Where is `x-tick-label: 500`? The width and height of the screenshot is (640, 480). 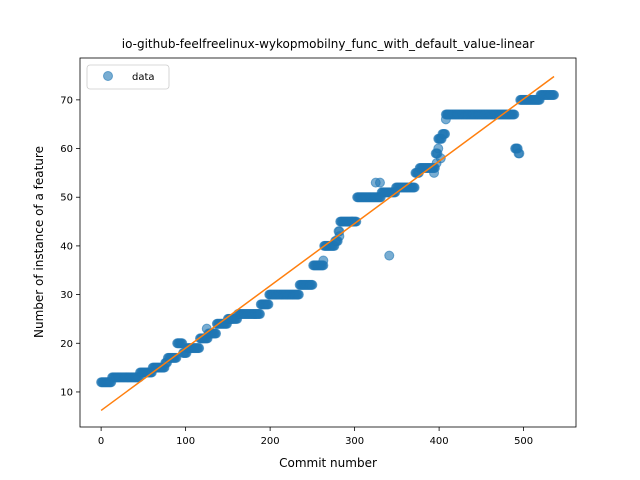 x-tick-label: 500 is located at coordinates (523, 441).